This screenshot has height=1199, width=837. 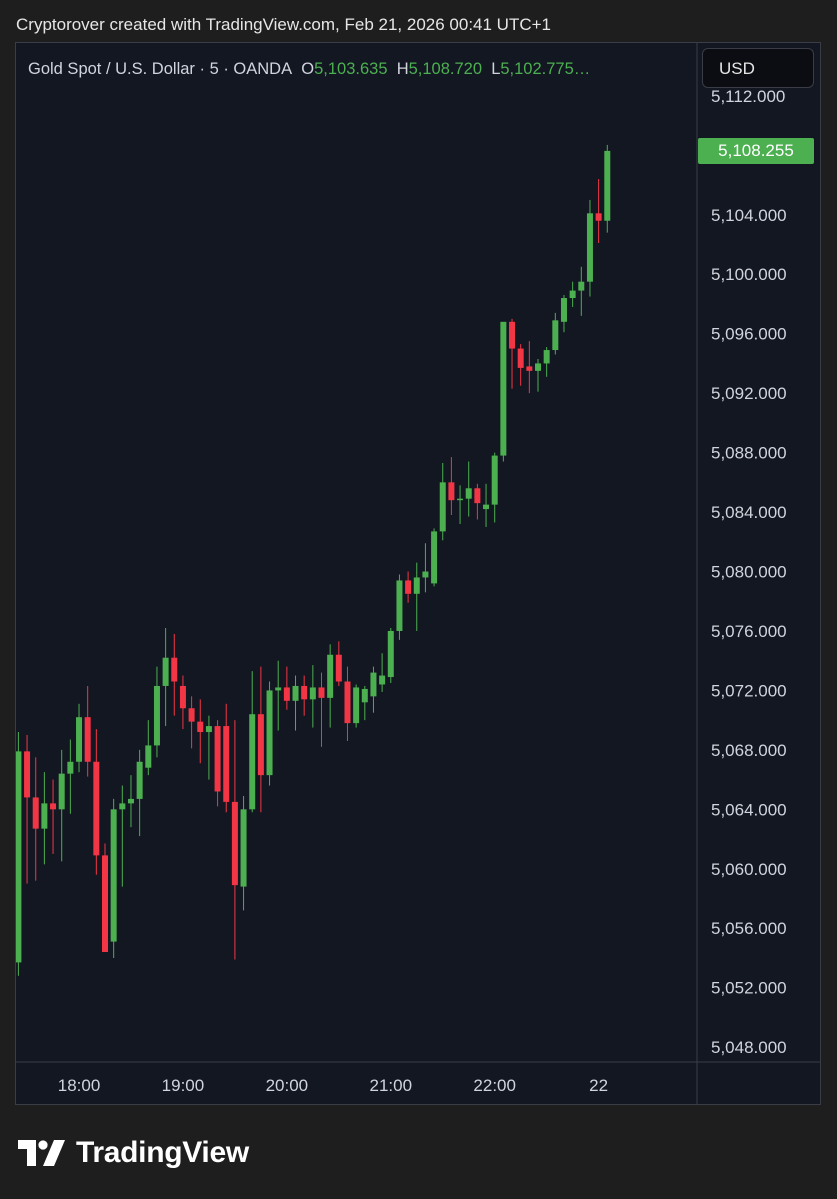 I want to click on y-tick-label: 5,092.000, so click(x=749, y=393).